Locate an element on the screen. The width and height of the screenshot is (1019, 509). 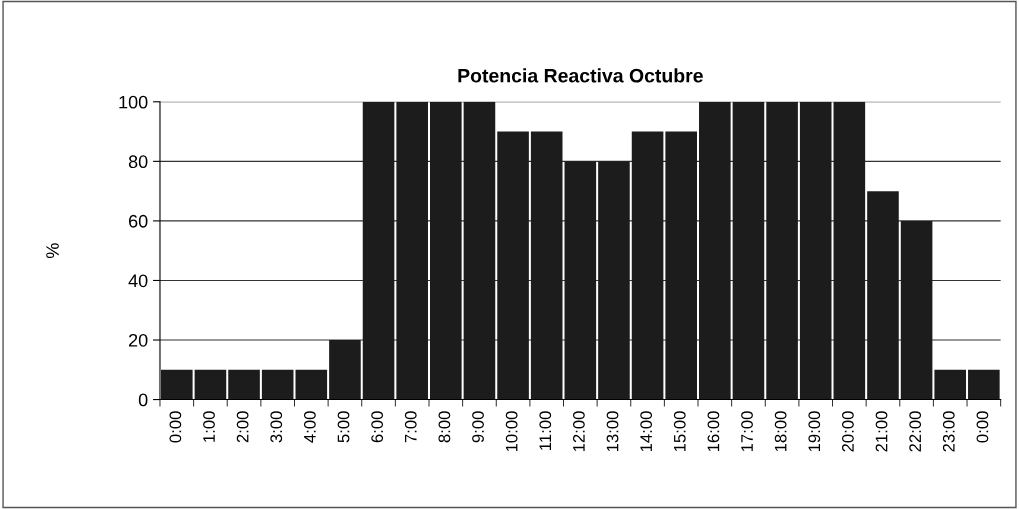
x-tick-label: 16:00 is located at coordinates (713, 431).